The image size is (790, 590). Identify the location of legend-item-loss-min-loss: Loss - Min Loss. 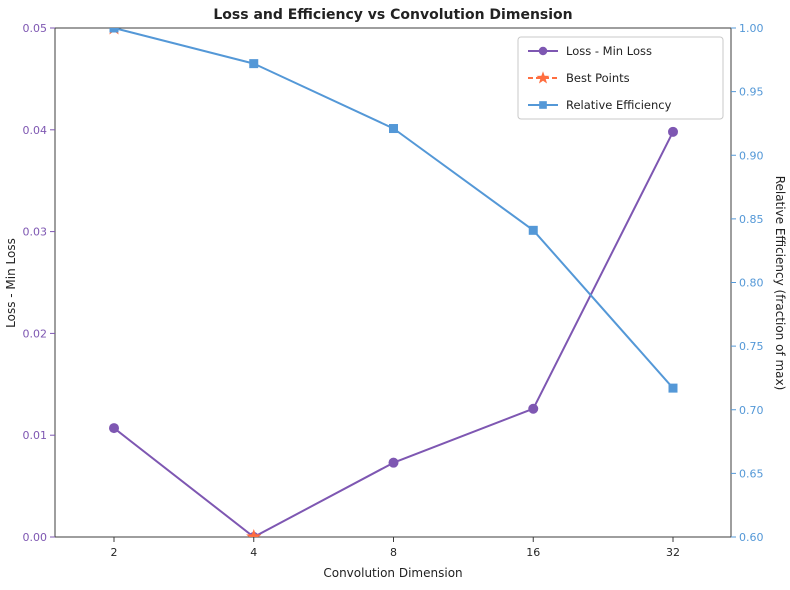
(590, 51).